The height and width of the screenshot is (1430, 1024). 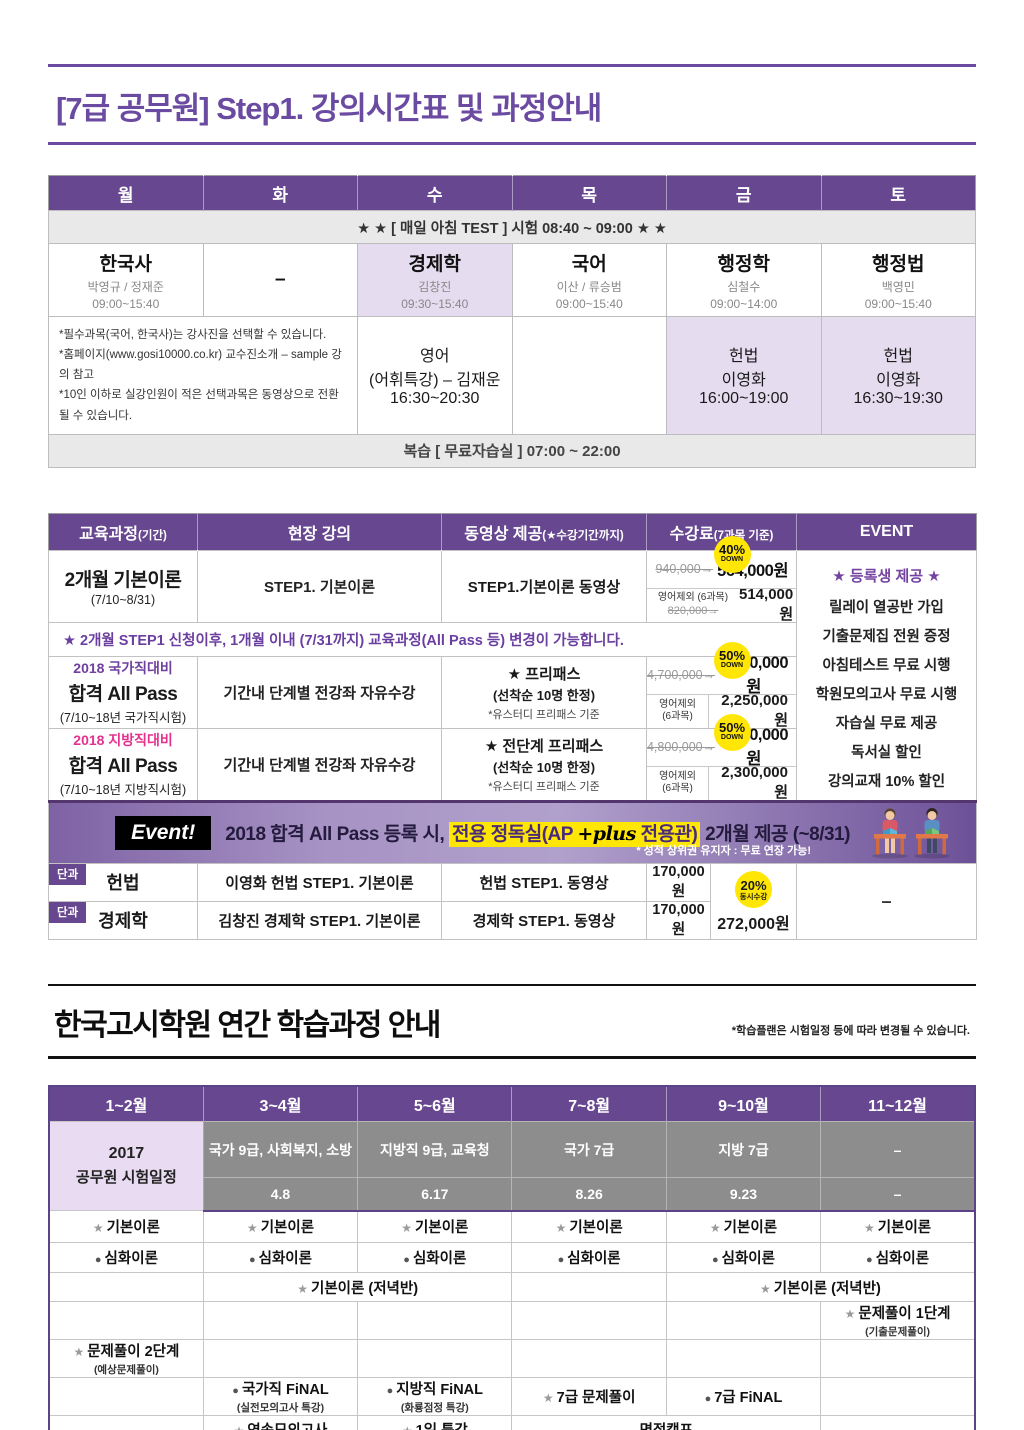 I want to click on class-thu-empty, so click(x=589, y=375).